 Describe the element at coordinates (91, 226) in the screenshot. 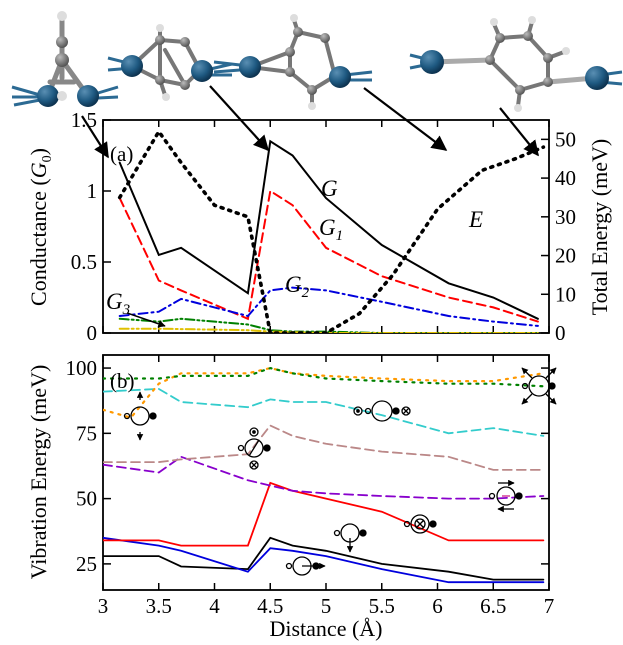

I see `panel-a-y-ticks: 0 0.5 1 1.5` at that location.